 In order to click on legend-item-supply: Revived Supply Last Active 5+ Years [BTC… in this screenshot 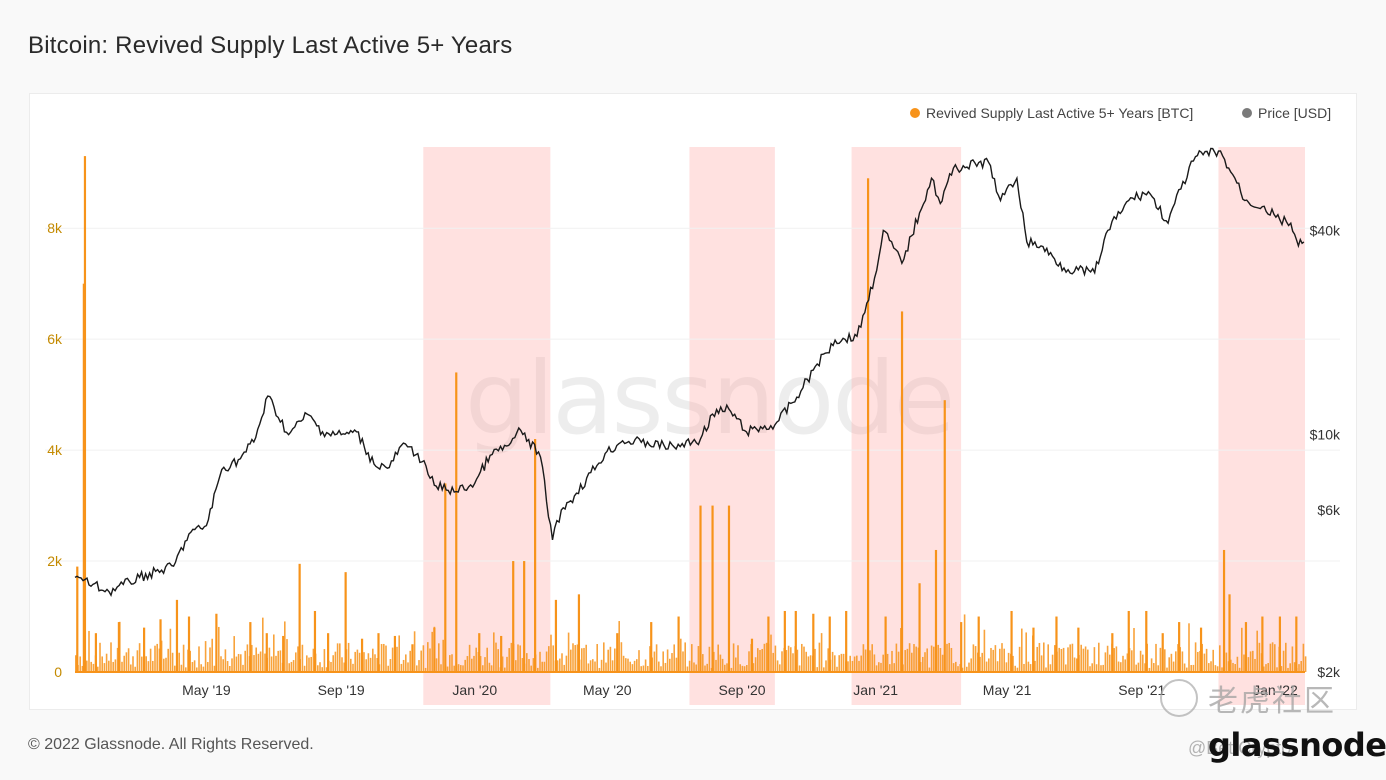, I will do `click(1051, 113)`.